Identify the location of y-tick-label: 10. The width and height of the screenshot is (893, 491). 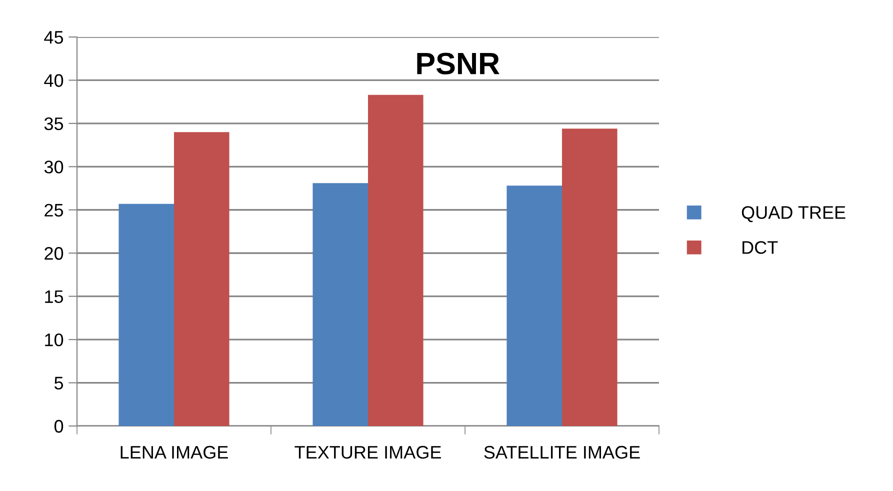
(54, 339).